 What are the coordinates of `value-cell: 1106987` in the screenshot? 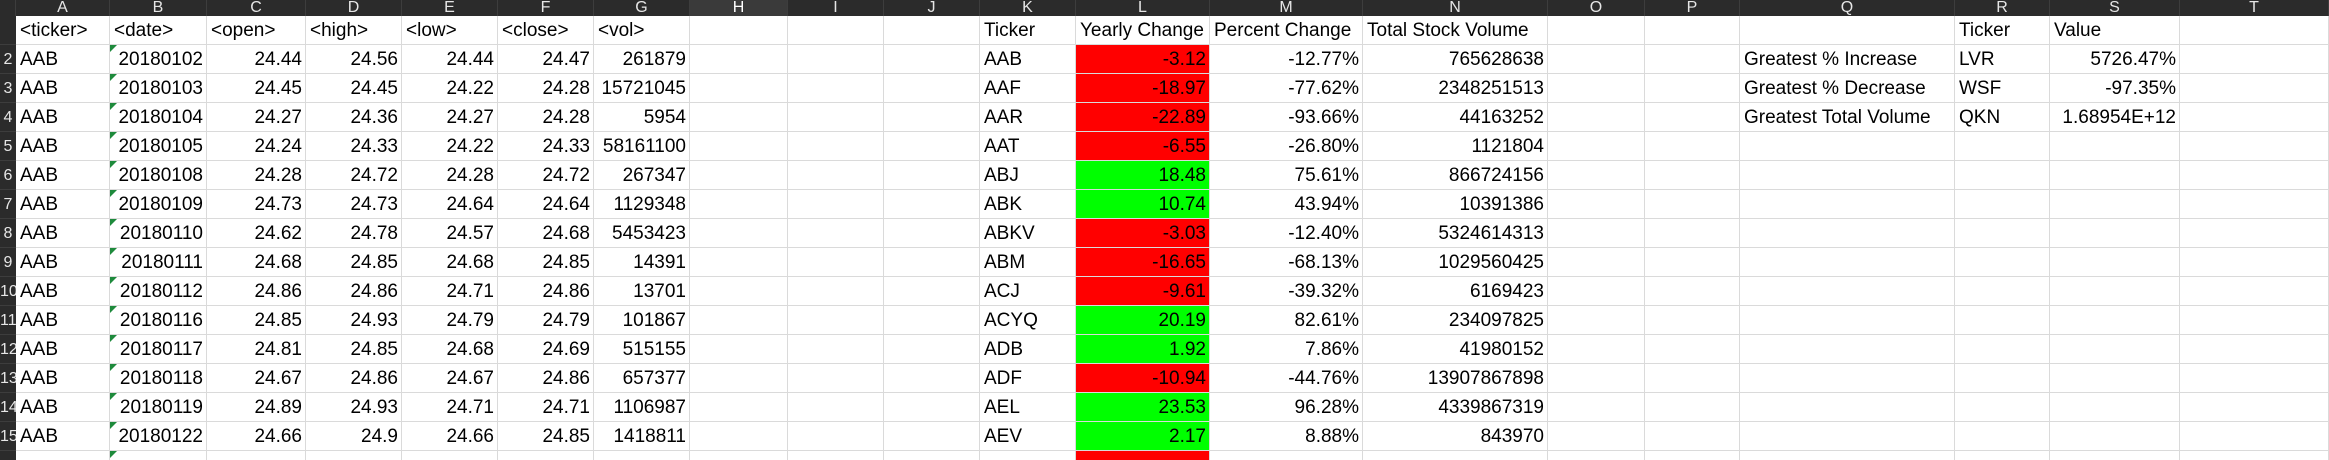 It's located at (649, 407).